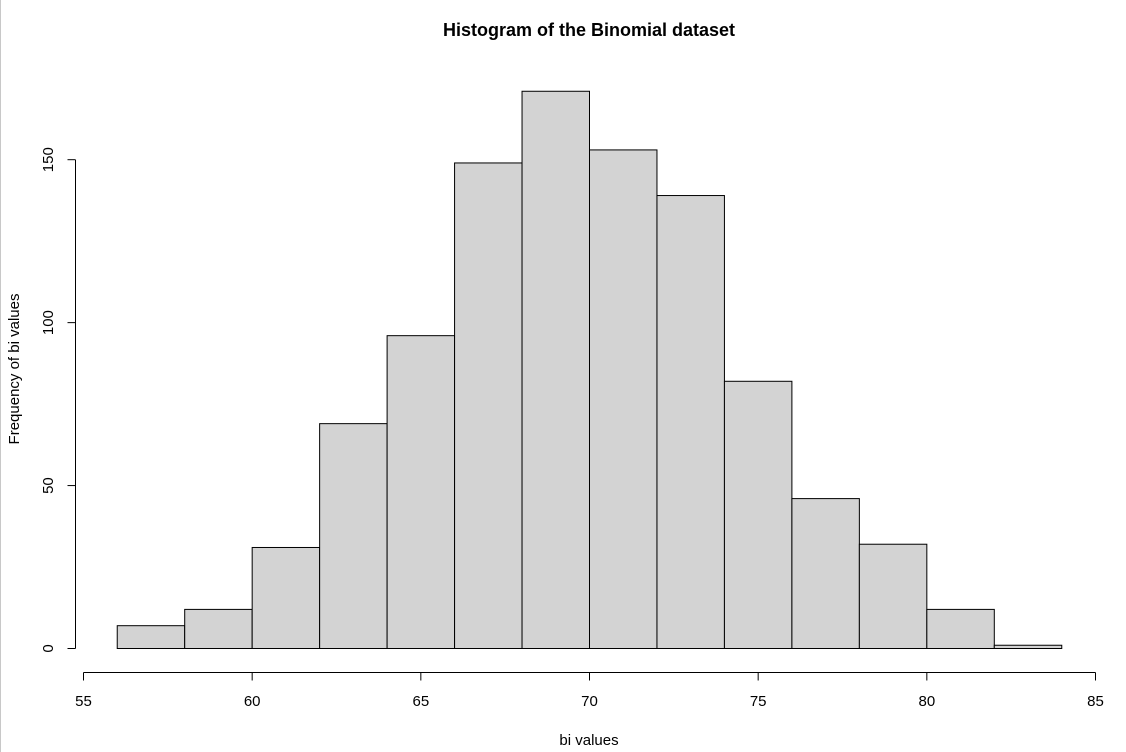  Describe the element at coordinates (420, 701) in the screenshot. I see `x-tick-label: 65` at that location.